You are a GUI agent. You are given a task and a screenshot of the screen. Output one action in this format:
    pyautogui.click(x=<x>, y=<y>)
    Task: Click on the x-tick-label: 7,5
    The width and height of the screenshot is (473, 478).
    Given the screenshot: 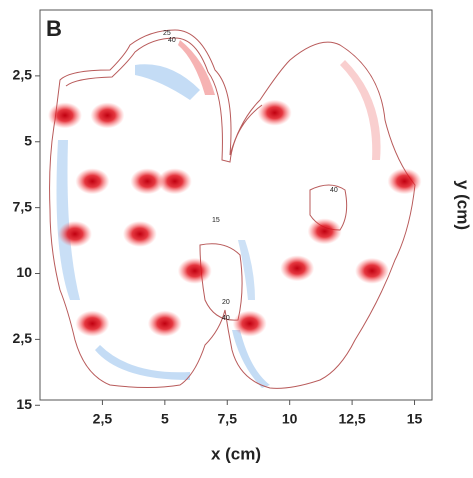 What is the action you would take?
    pyautogui.click(x=228, y=419)
    